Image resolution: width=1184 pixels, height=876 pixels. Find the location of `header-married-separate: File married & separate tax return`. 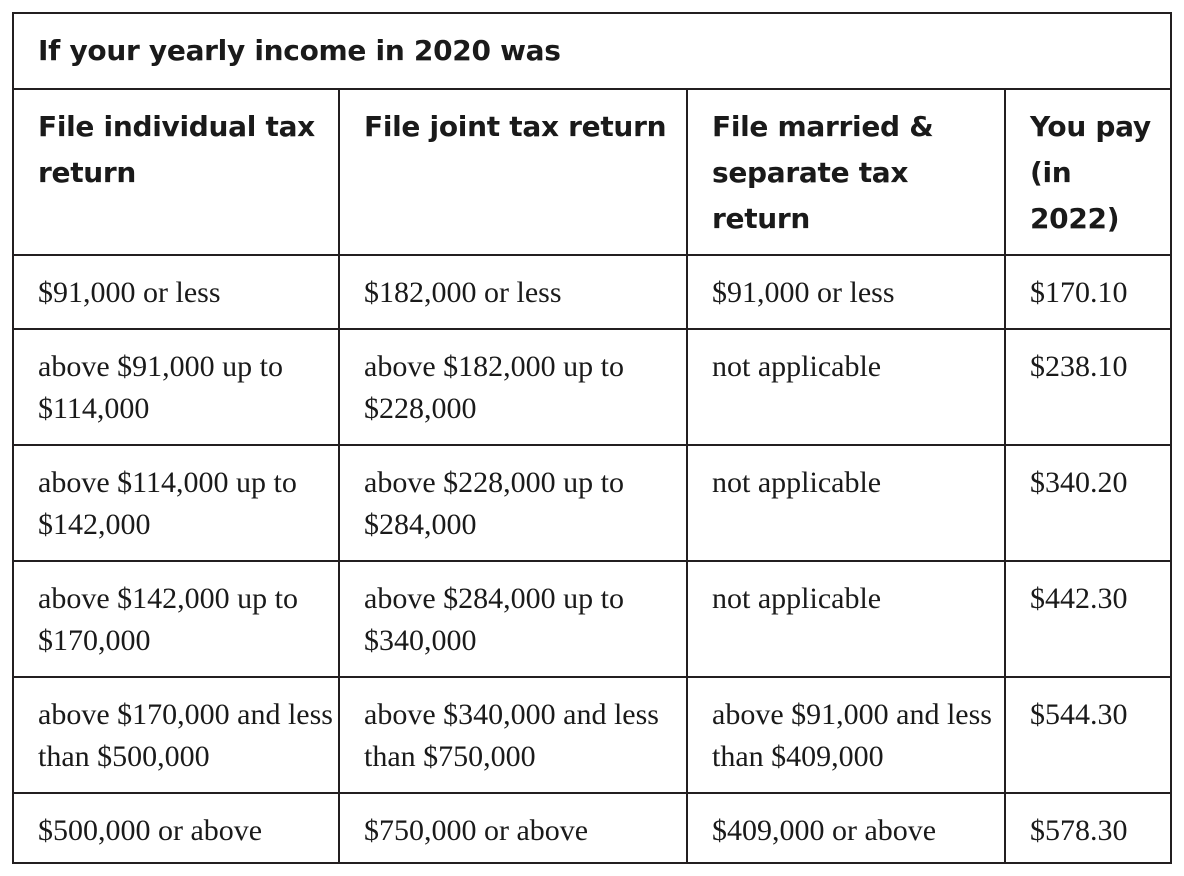

header-married-separate: File married & separate tax return is located at coordinates (846, 172).